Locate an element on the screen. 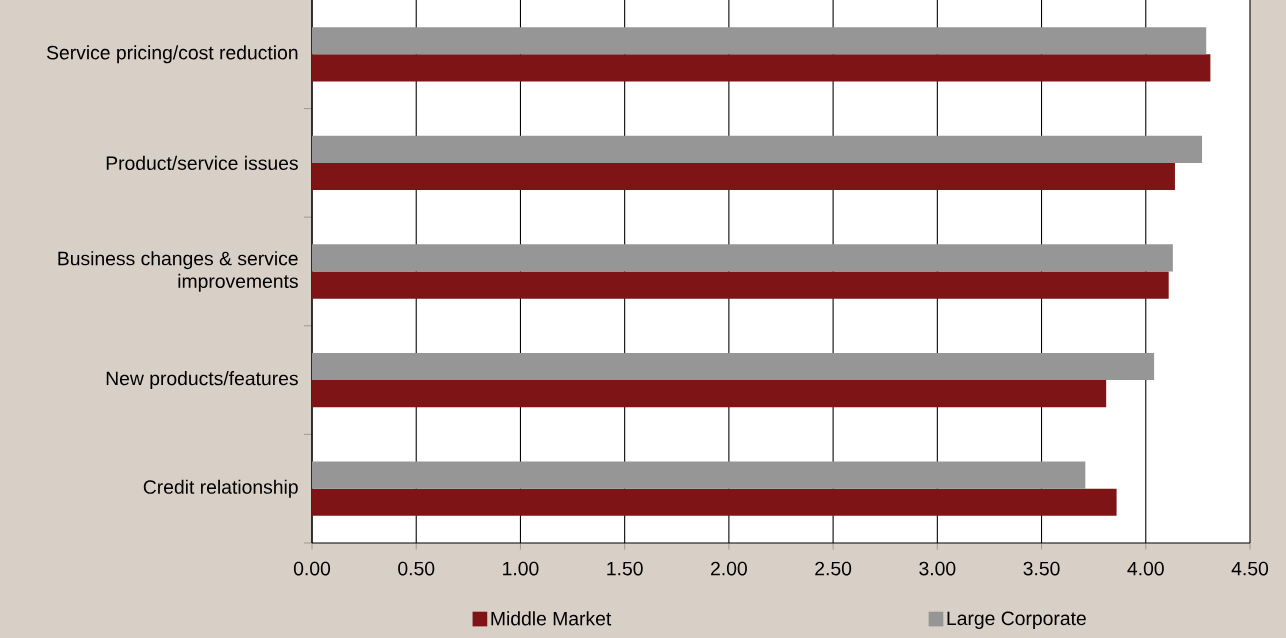 The image size is (1286, 638). x-tick-label: 4.00 is located at coordinates (1145, 568).